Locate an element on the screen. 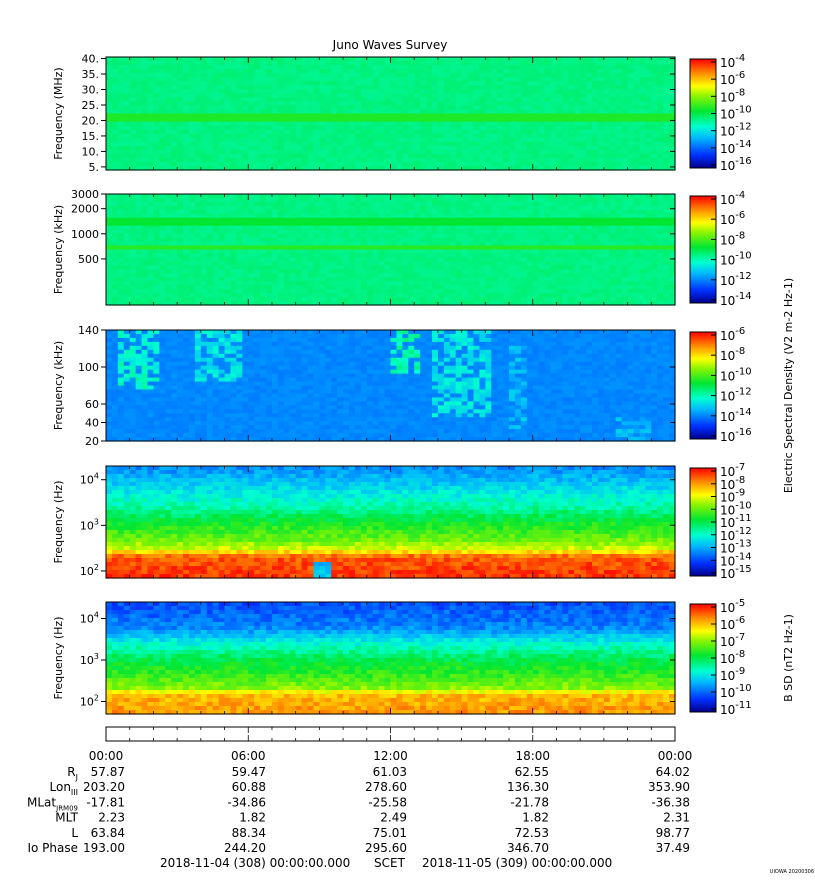 The width and height of the screenshot is (815, 880). ephemeris-value: 60.88 is located at coordinates (249, 787).